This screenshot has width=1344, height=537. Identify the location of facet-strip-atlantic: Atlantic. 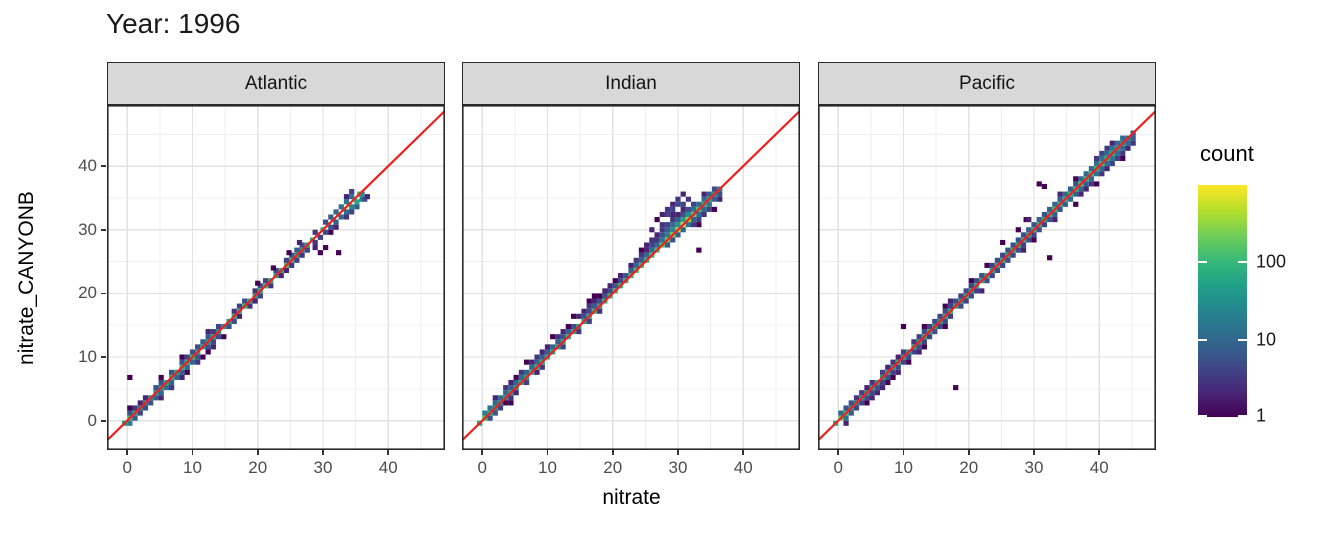
(276, 83).